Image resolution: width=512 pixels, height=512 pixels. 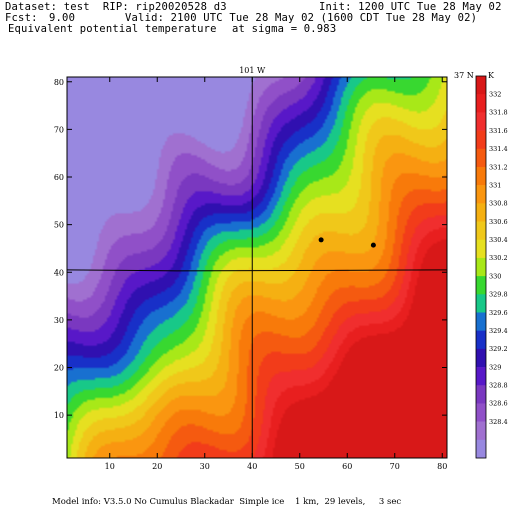 What do you see at coordinates (498, 295) in the screenshot?
I see `colorbar-label: 329.8` at bounding box center [498, 295].